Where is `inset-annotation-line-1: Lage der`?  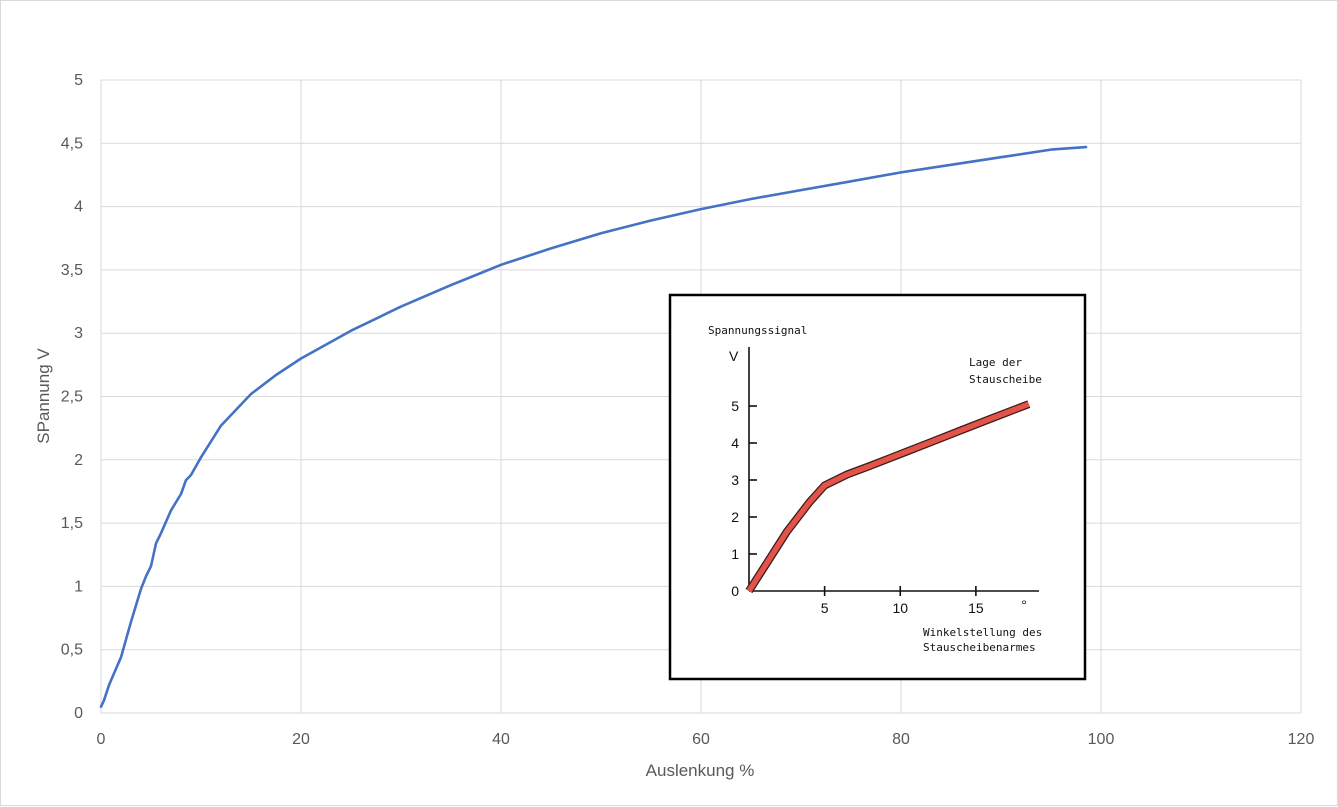
inset-annotation-line-1: Lage der is located at coordinates (995, 362).